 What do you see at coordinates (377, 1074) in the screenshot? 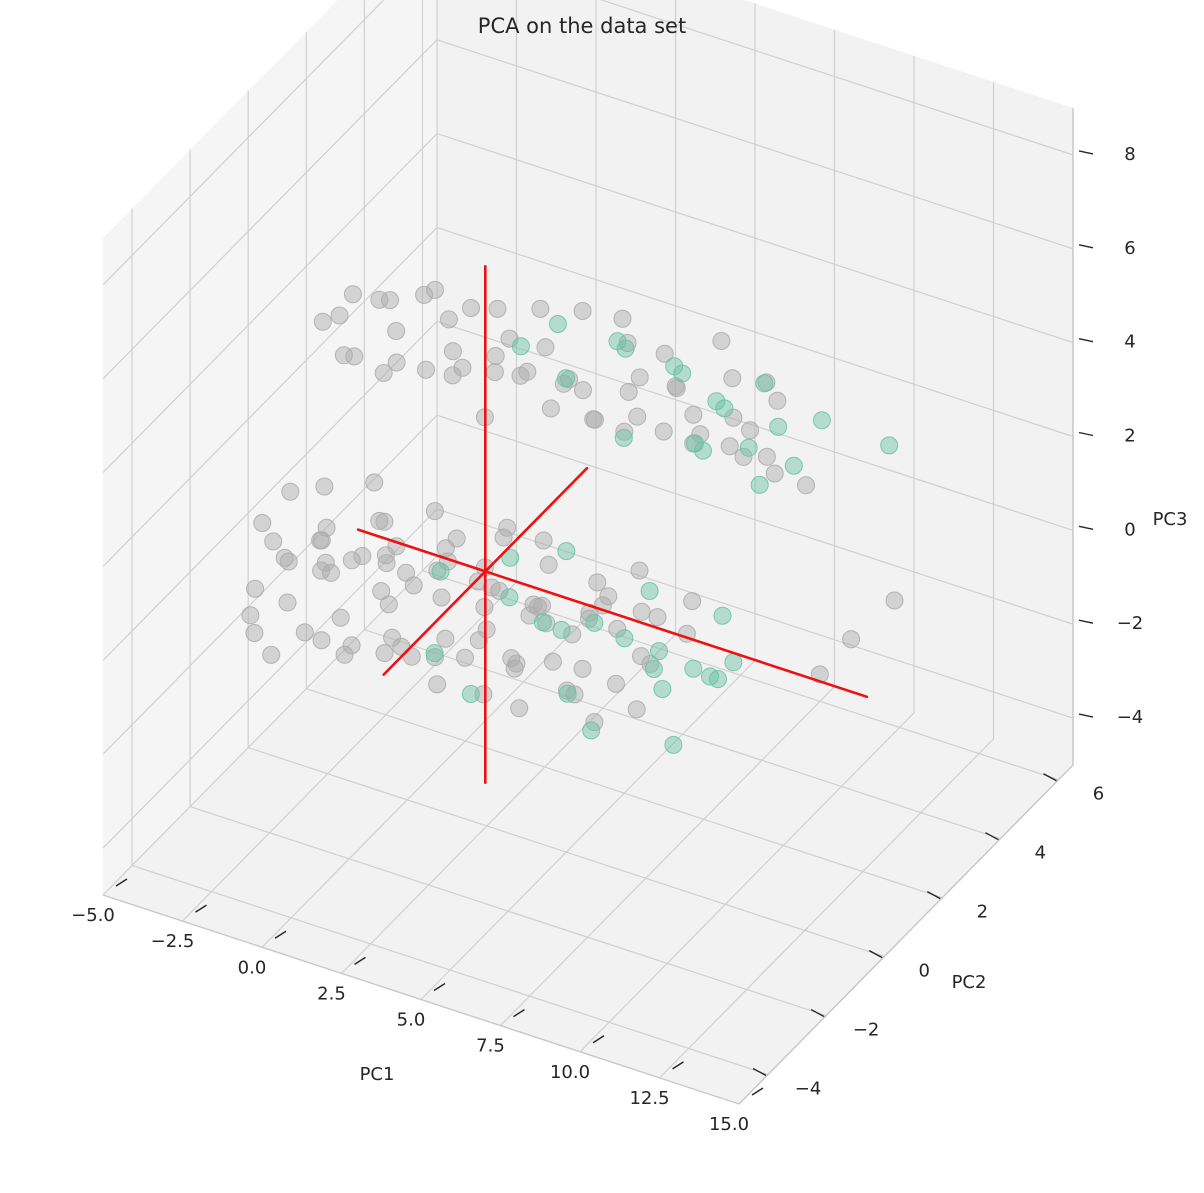
I see `x-axis-label: PC1` at bounding box center [377, 1074].